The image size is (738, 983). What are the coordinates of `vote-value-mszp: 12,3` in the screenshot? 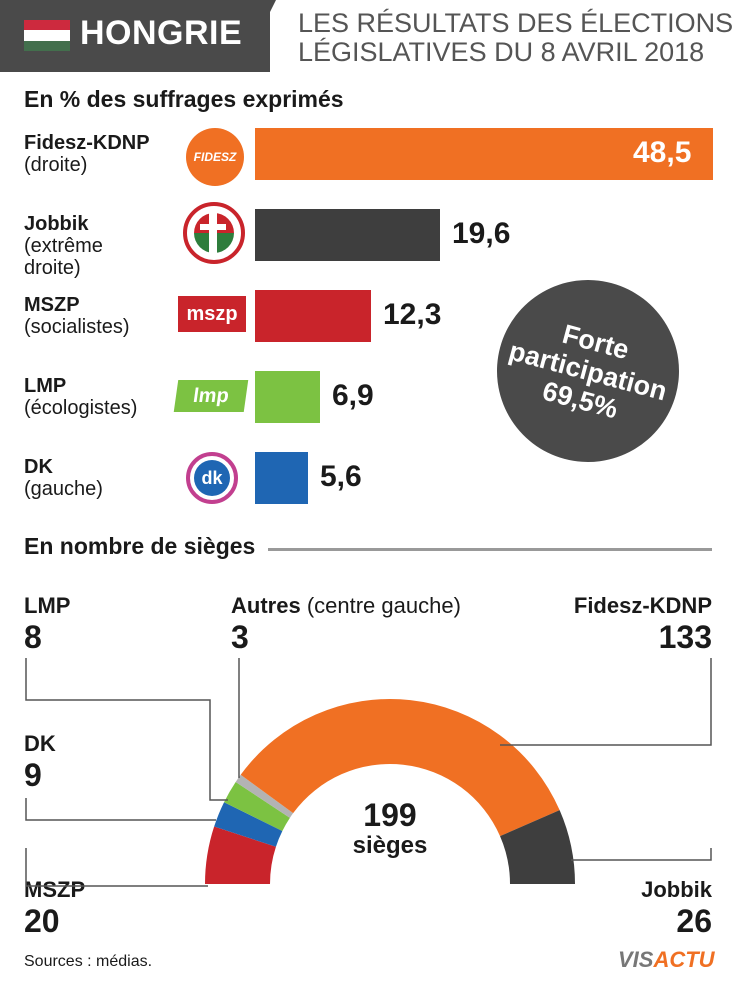 It's located at (412, 314).